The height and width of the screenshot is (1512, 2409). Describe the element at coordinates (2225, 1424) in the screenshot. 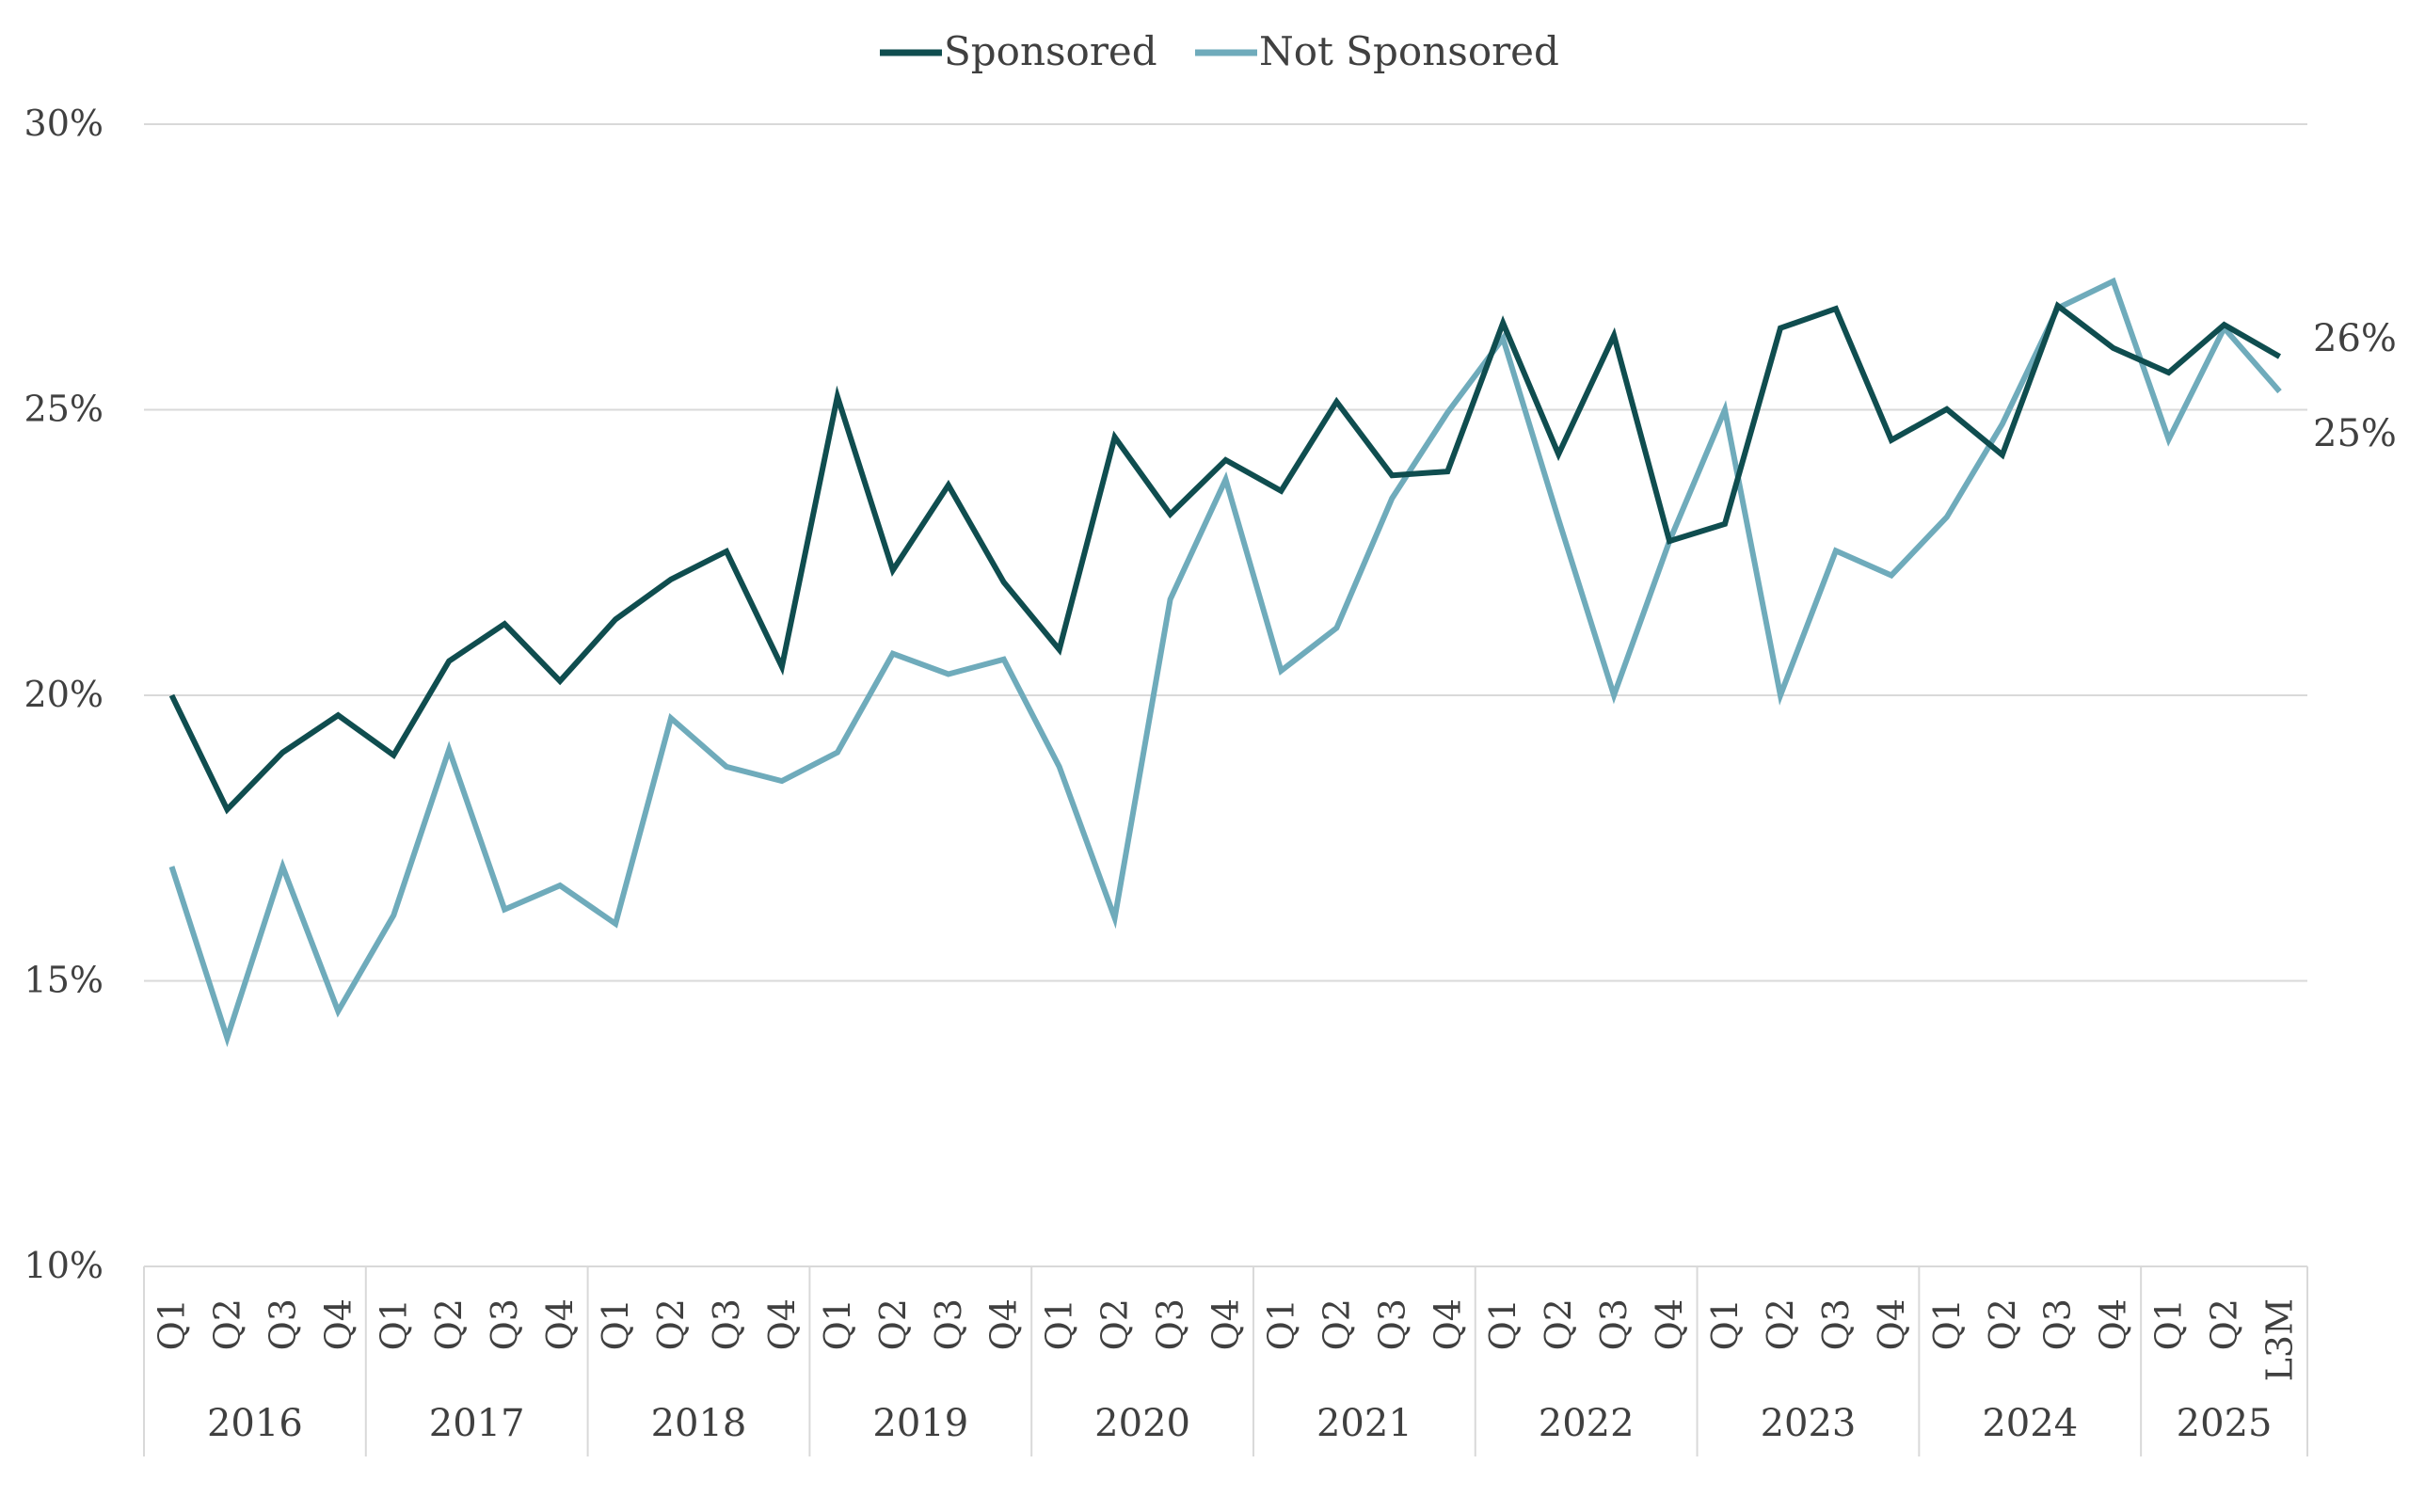

I see `year-label: 2025` at that location.